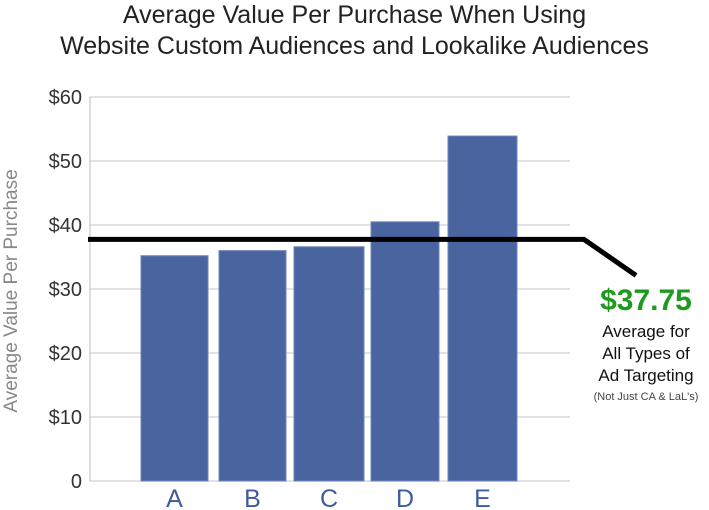  Describe the element at coordinates (646, 397) in the screenshot. I see `average-label-note: (Not Just CA & LaL's)` at that location.